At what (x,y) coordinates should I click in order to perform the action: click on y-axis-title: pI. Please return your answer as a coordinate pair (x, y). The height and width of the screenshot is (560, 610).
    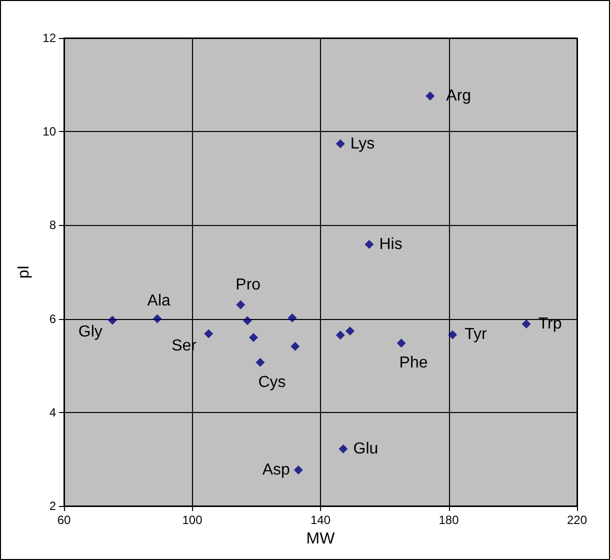
    Looking at the image, I should click on (23, 272).